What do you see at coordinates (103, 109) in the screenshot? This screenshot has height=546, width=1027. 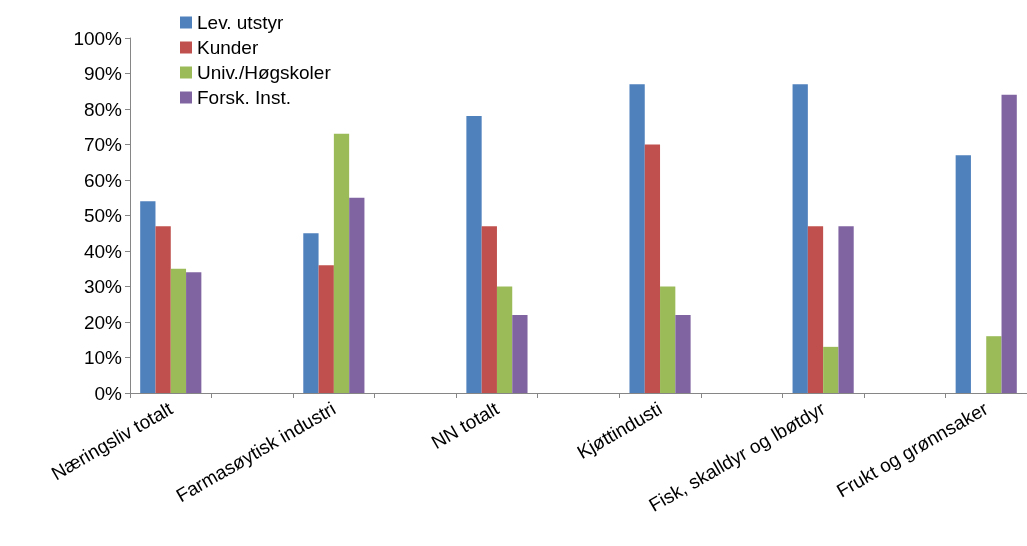 I see `y-tick-label: 80%` at bounding box center [103, 109].